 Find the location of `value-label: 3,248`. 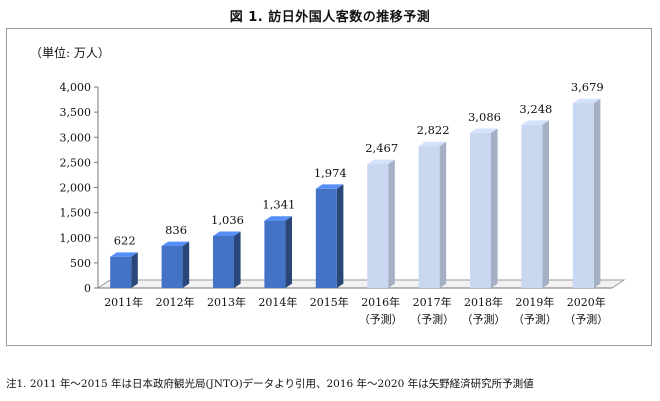

value-label: 3,248 is located at coordinates (535, 109).